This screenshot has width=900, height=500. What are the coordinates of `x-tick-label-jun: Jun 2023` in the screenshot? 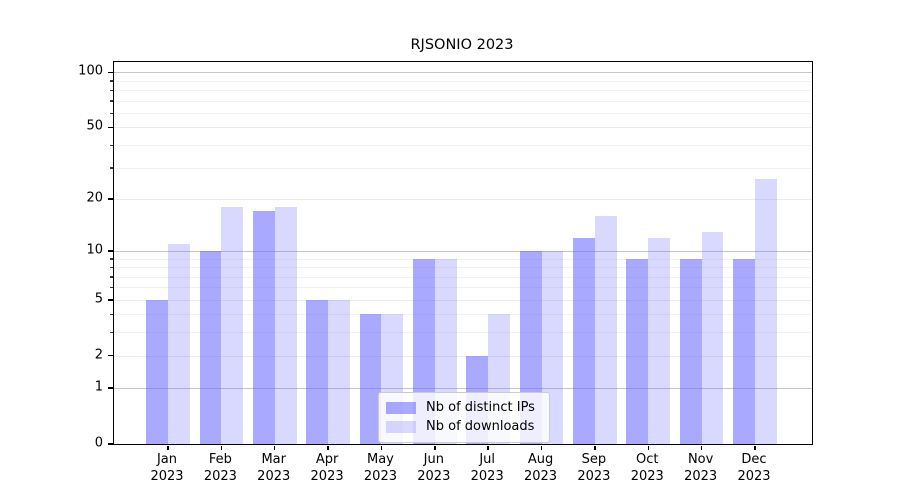 It's located at (434, 468).